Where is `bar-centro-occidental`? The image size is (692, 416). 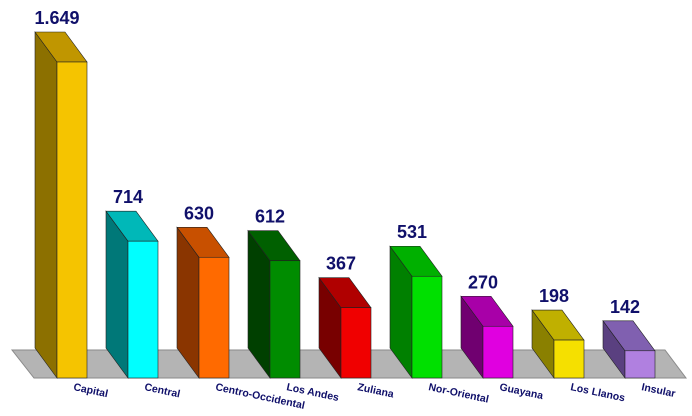
bar-centro-occidental is located at coordinates (203, 302).